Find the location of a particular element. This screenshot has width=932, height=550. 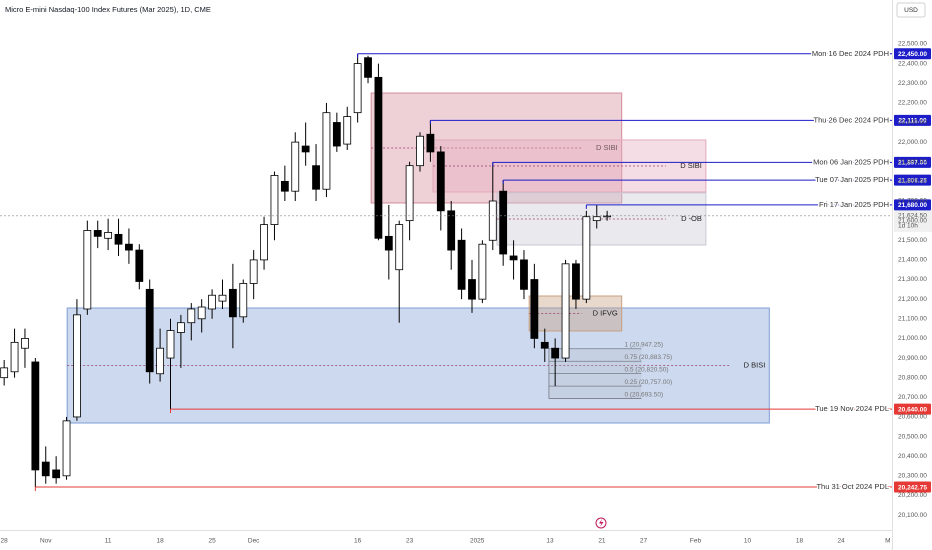

level-label: Tue 07 Jan 2025 PDH is located at coordinates (852, 179).